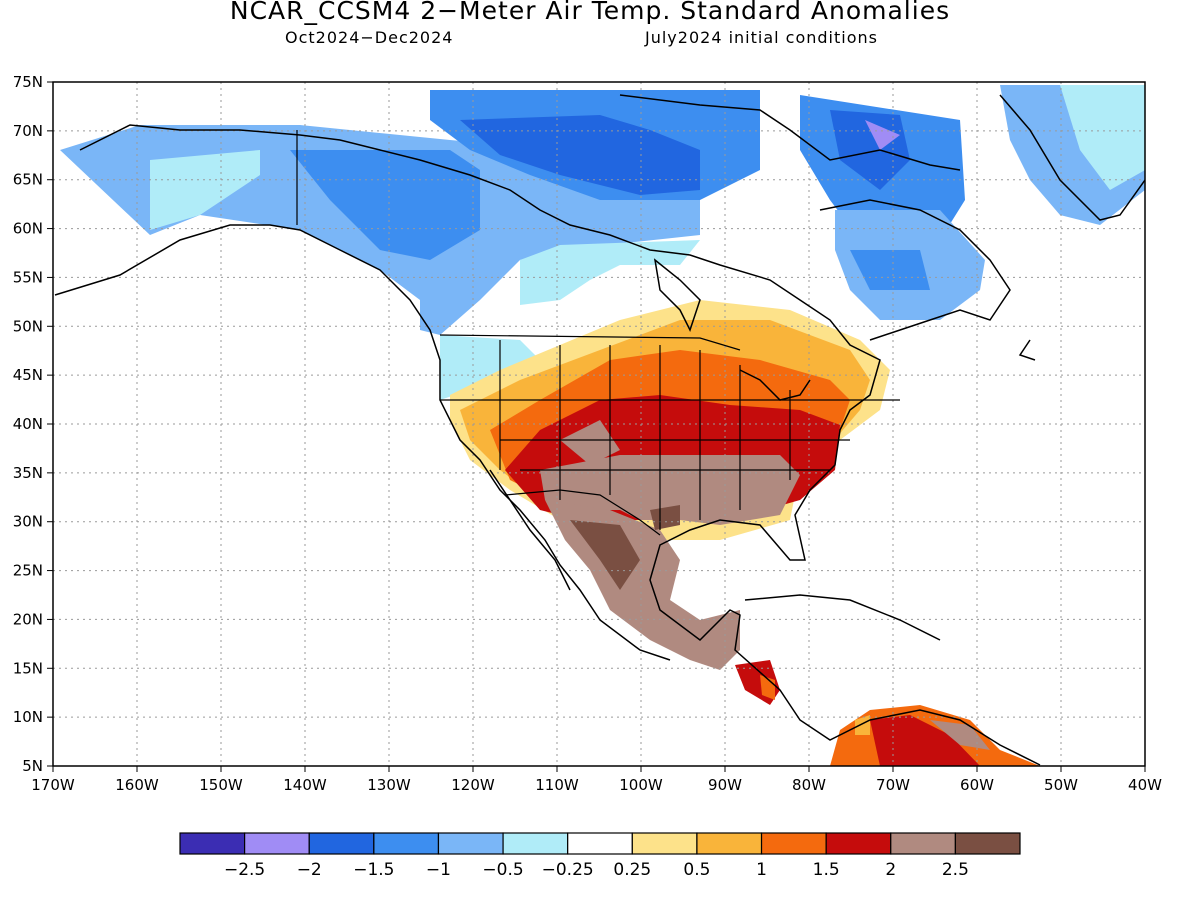  I want to click on colorbar-label: −1.5, so click(373, 870).